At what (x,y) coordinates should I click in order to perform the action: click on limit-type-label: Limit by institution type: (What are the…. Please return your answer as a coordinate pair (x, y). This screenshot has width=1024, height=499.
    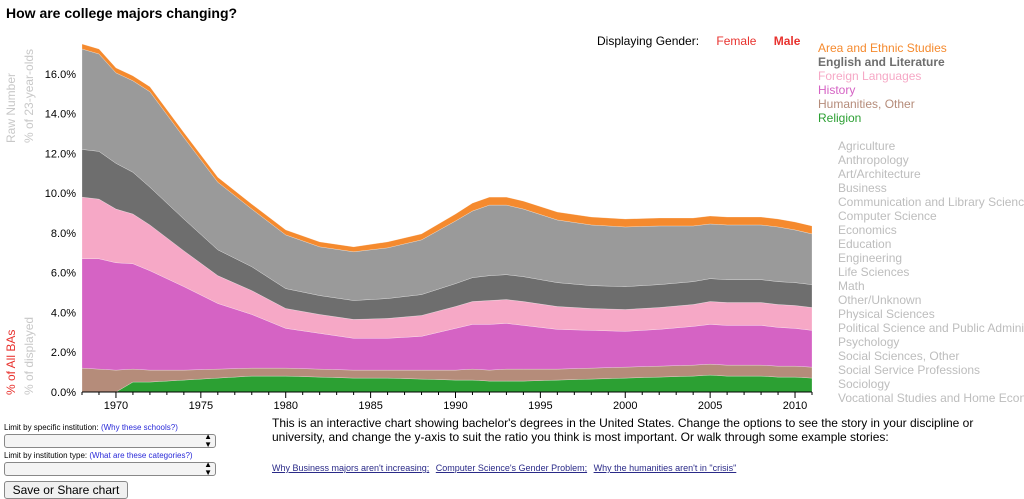
    Looking at the image, I should click on (98, 455).